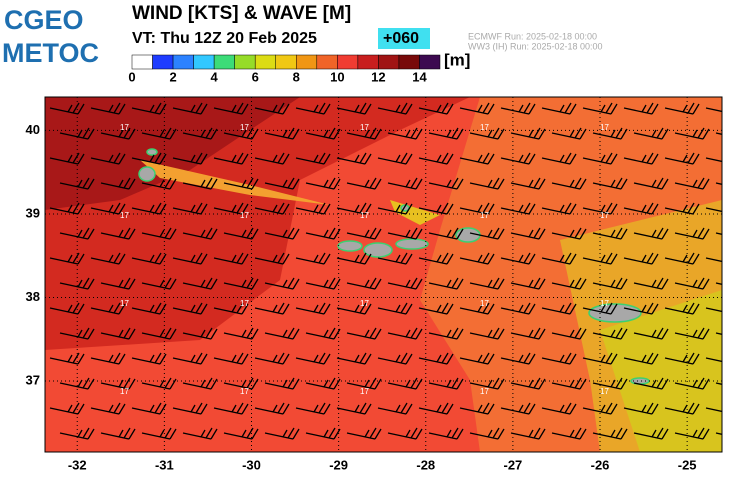  Describe the element at coordinates (164, 464) in the screenshot. I see `x-tick-label: -31` at that location.